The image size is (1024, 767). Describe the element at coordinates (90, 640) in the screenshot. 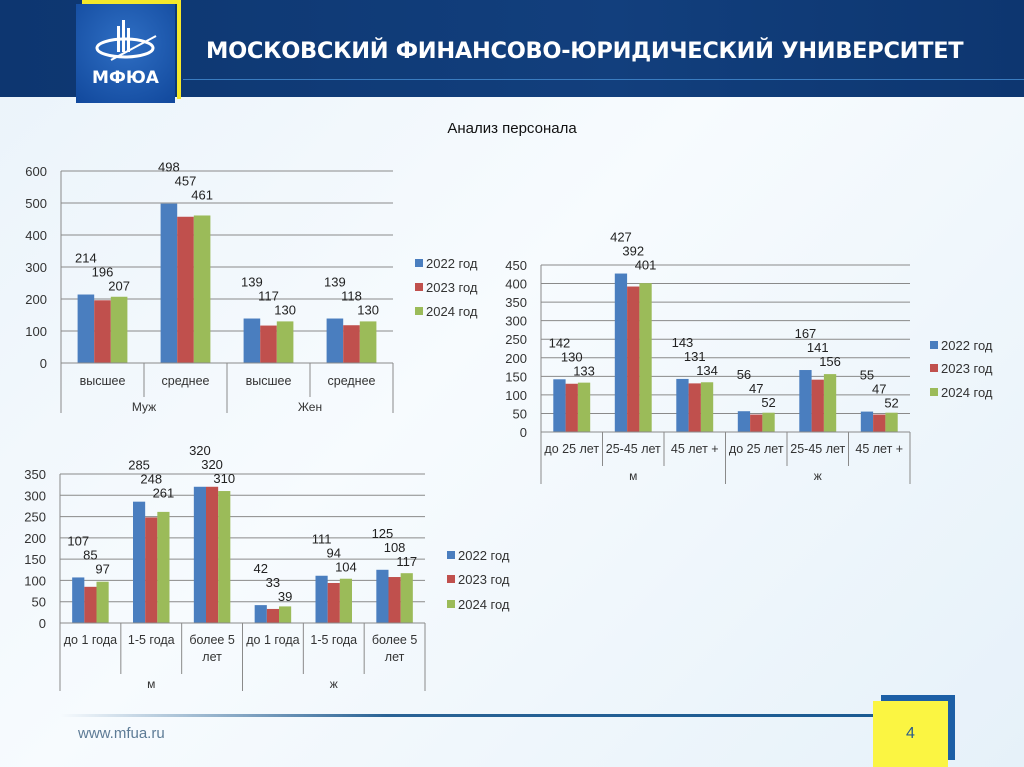

I see `chart3-category-label: до 1 года` at that location.